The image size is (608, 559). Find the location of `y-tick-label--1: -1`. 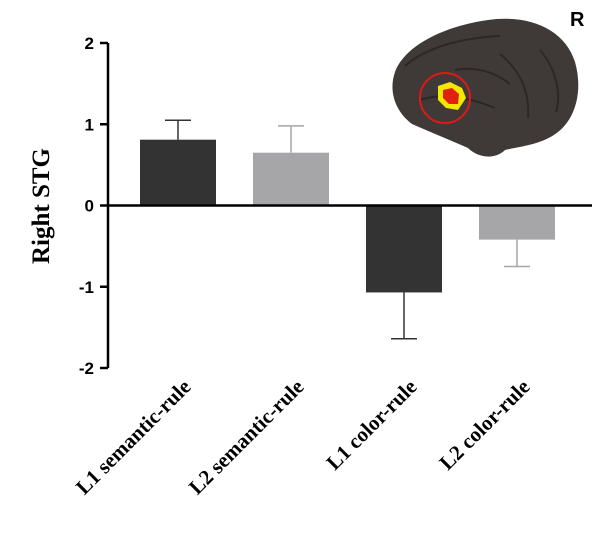

y-tick-label--1: -1 is located at coordinates (86, 287).